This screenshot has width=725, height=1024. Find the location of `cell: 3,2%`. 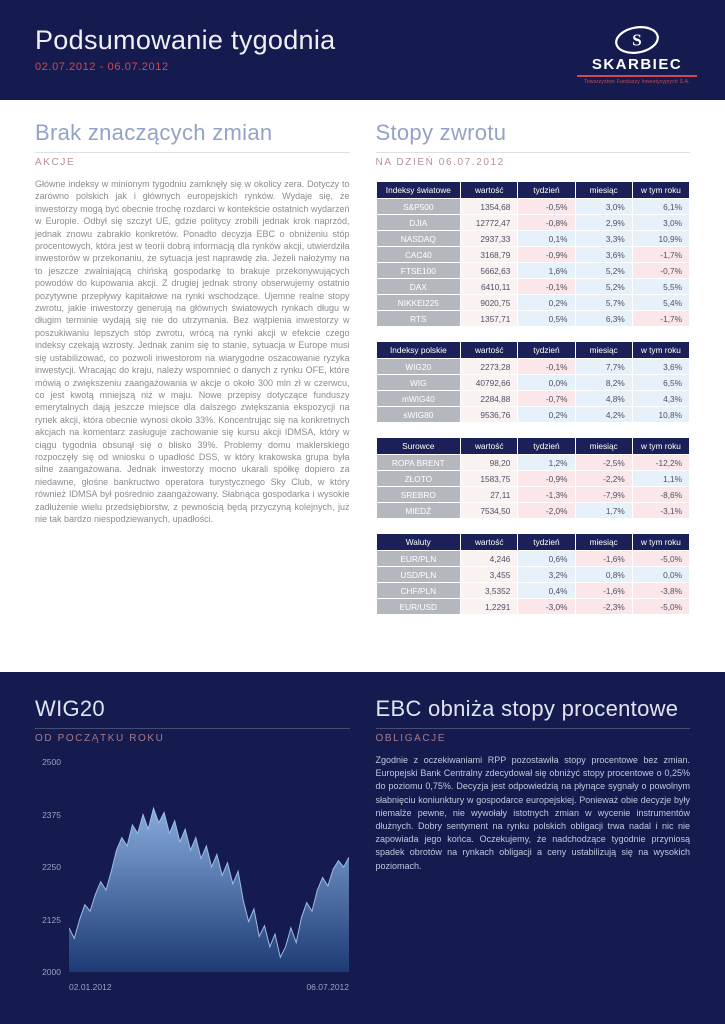

cell: 3,2% is located at coordinates (546, 574).